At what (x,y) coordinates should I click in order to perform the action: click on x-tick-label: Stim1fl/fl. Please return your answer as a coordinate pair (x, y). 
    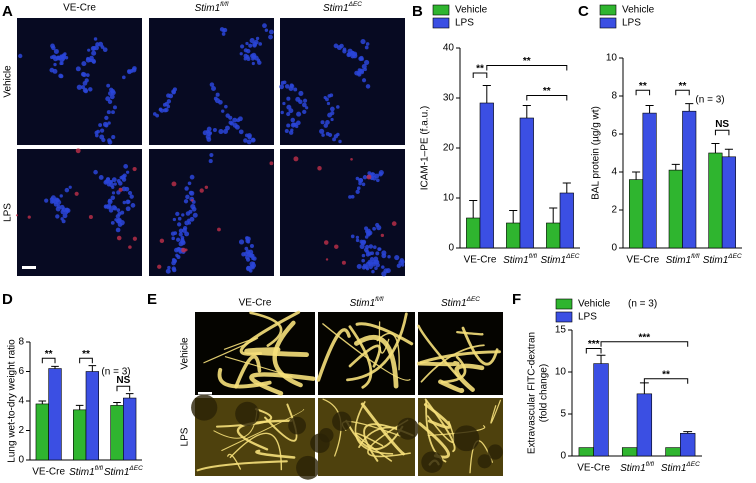
    Looking at the image, I should click on (86, 471).